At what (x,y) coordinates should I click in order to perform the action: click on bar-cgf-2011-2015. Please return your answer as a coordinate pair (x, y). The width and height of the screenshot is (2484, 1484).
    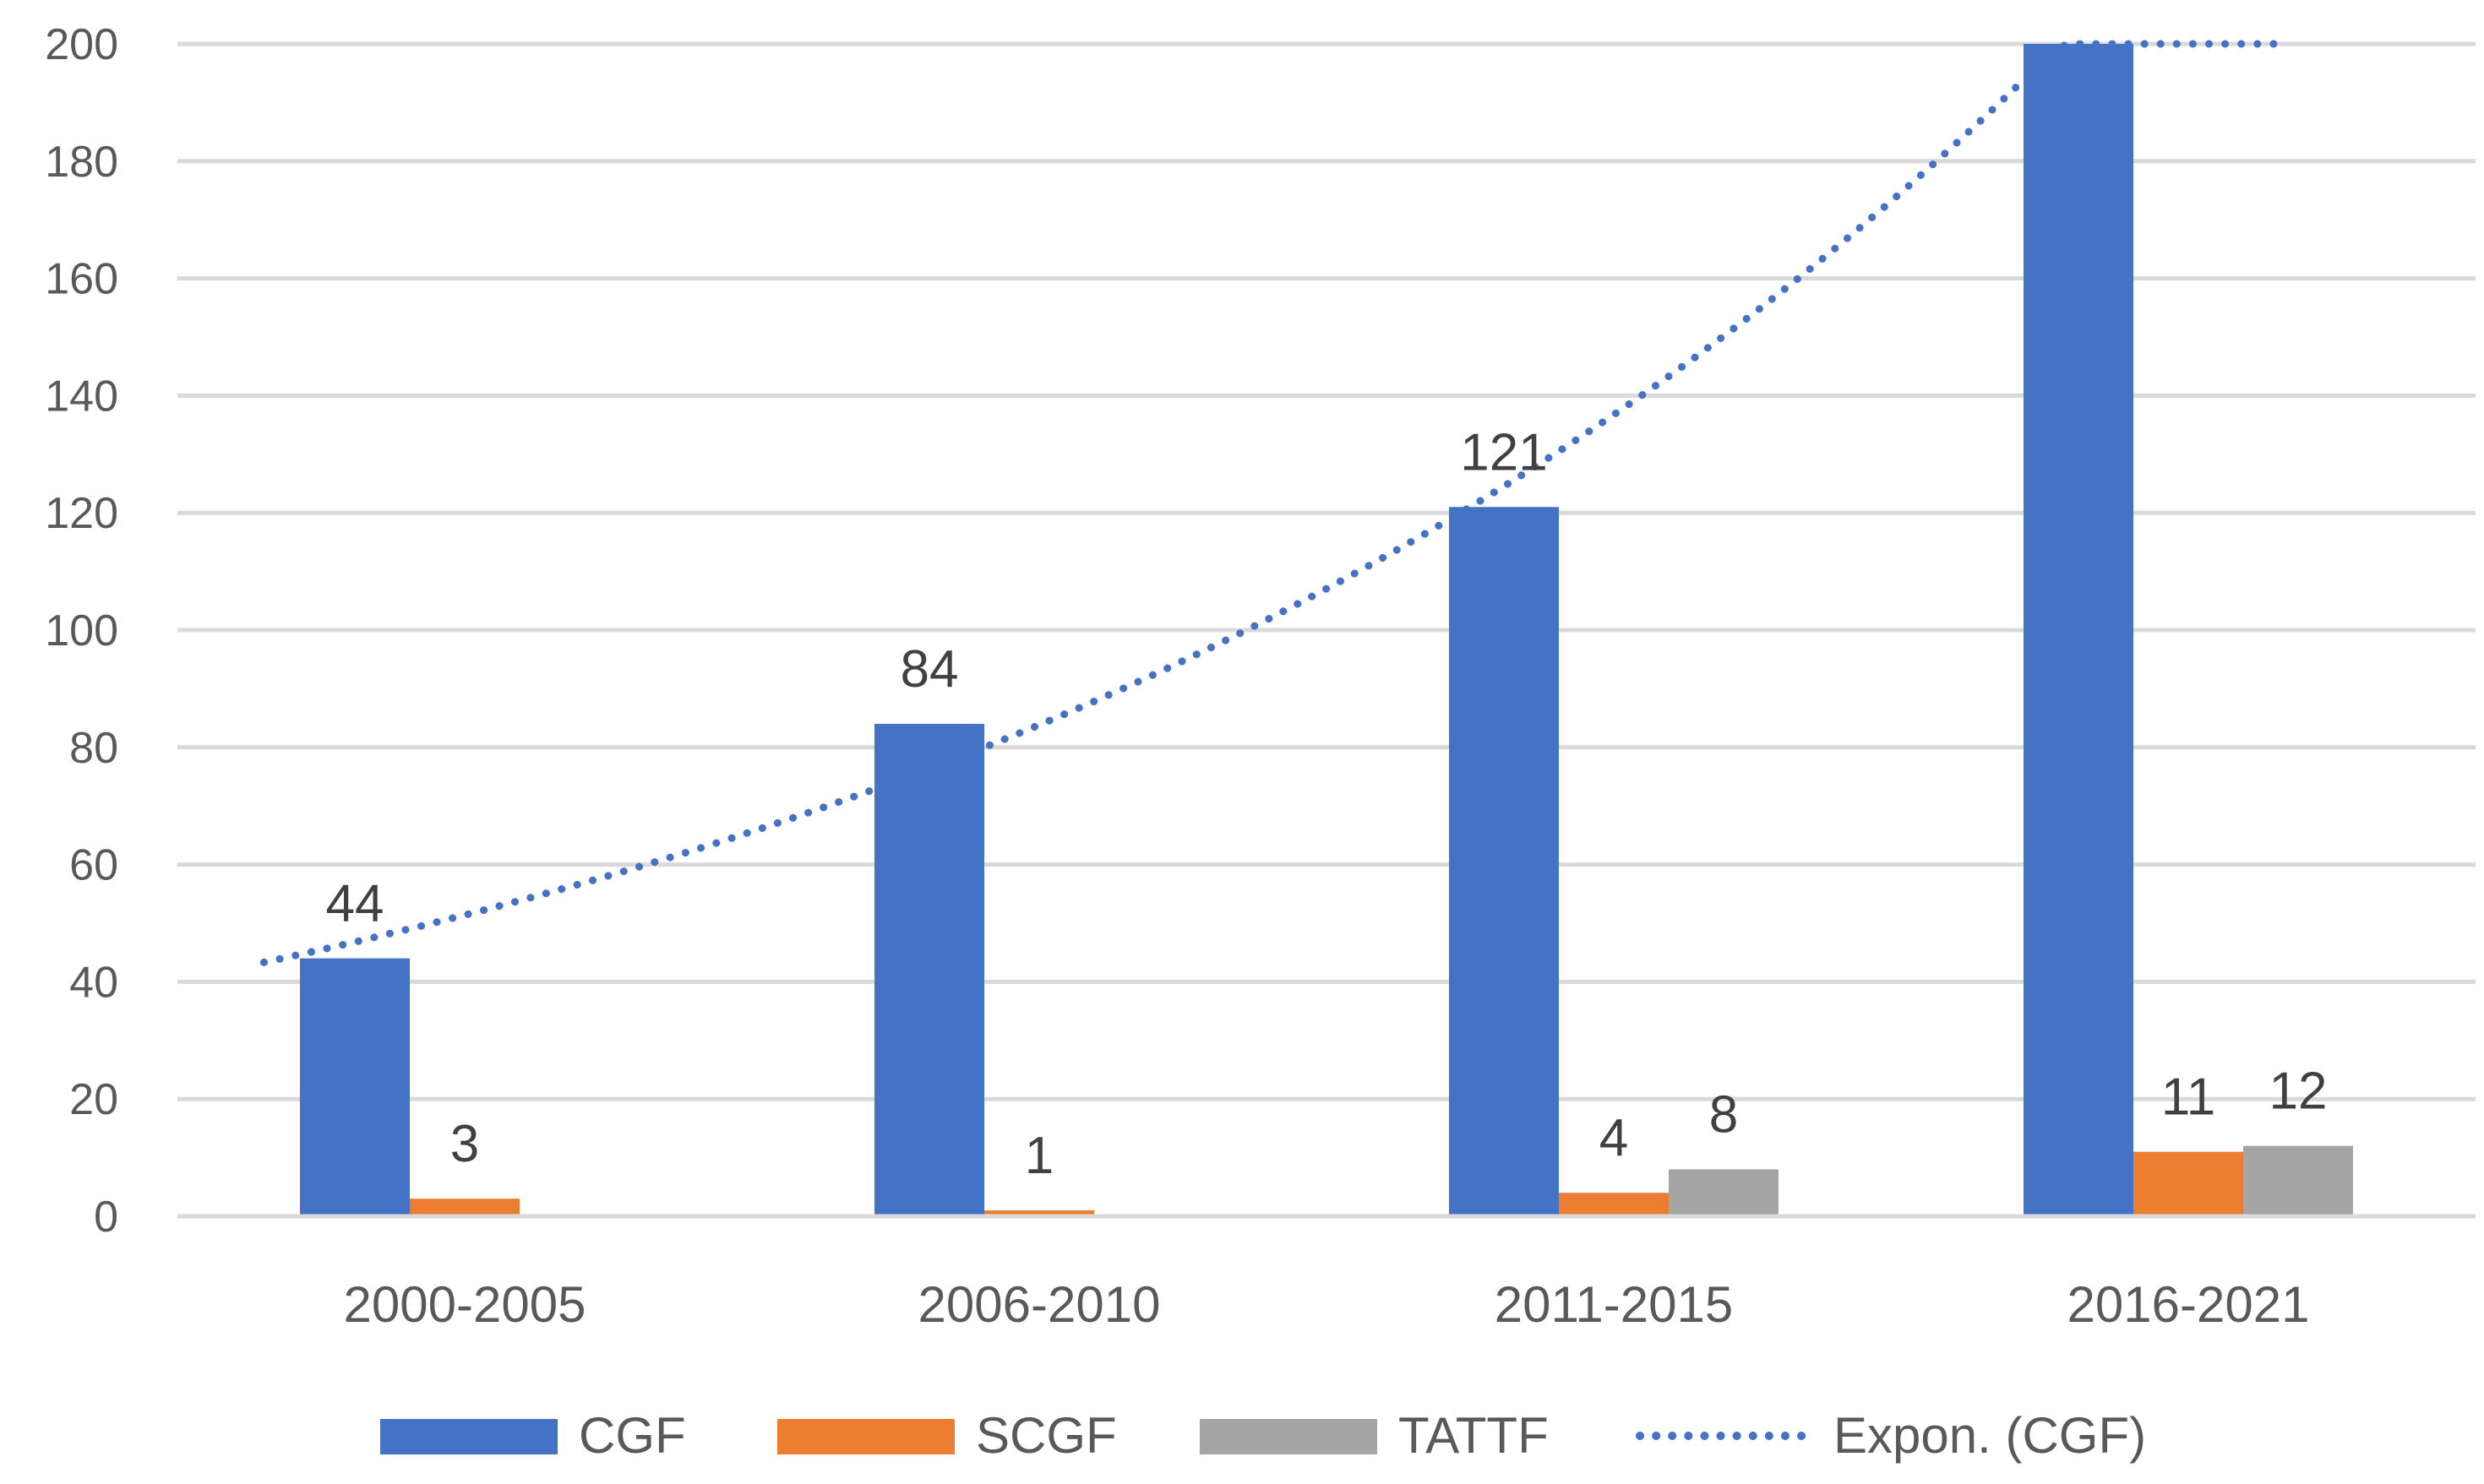
    Looking at the image, I should click on (1504, 861).